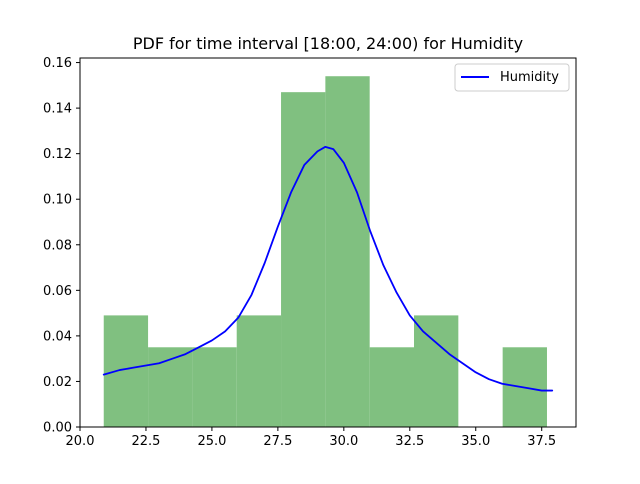  What do you see at coordinates (145, 441) in the screenshot?
I see `x-tick-label: 22.5` at bounding box center [145, 441].